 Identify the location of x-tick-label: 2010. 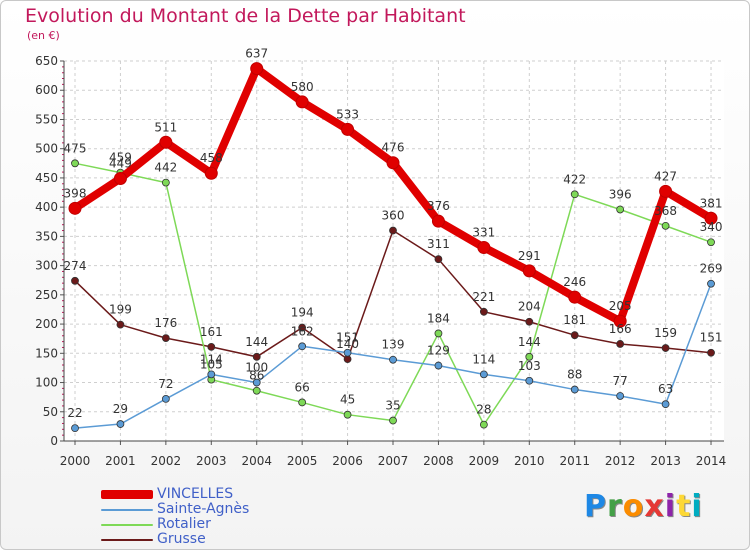
(529, 461).